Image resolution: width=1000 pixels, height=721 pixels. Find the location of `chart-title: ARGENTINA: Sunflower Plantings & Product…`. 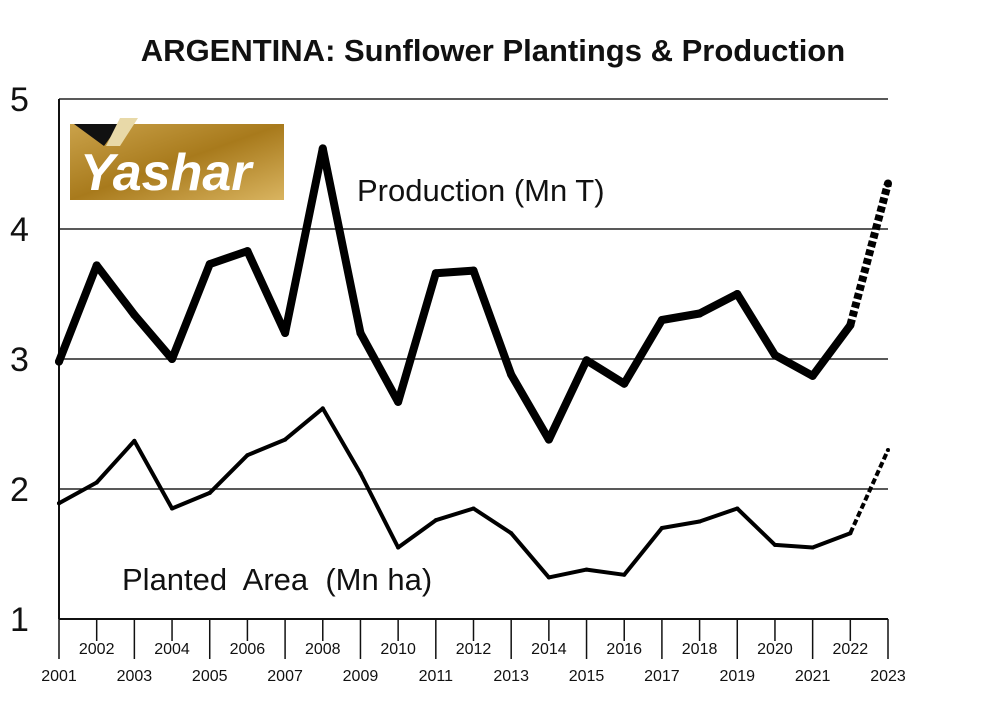

chart-title: ARGENTINA: Sunflower Plantings & Product… is located at coordinates (493, 50).